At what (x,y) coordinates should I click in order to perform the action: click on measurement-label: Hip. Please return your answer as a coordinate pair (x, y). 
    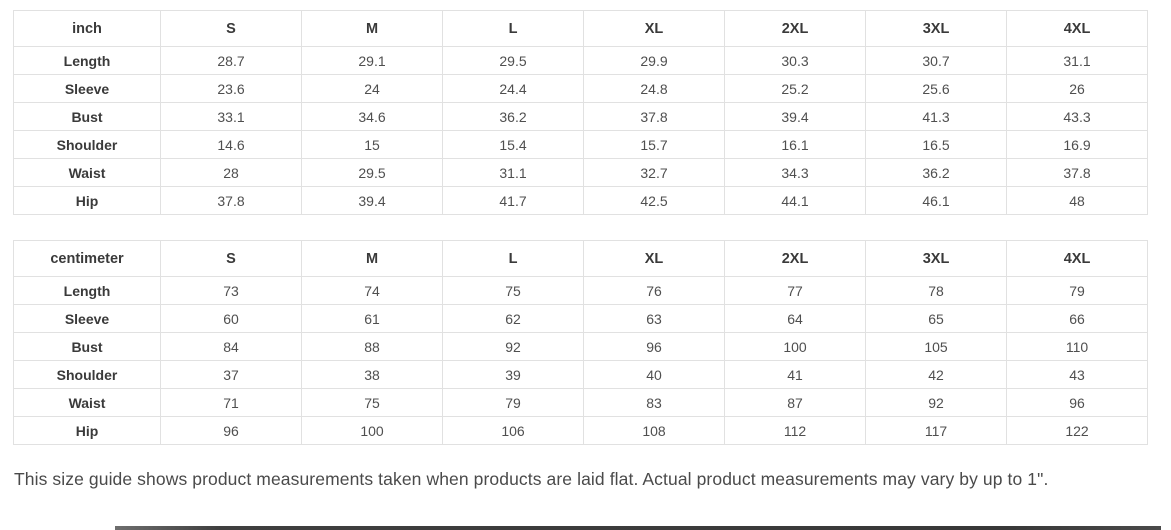
    Looking at the image, I should click on (87, 200).